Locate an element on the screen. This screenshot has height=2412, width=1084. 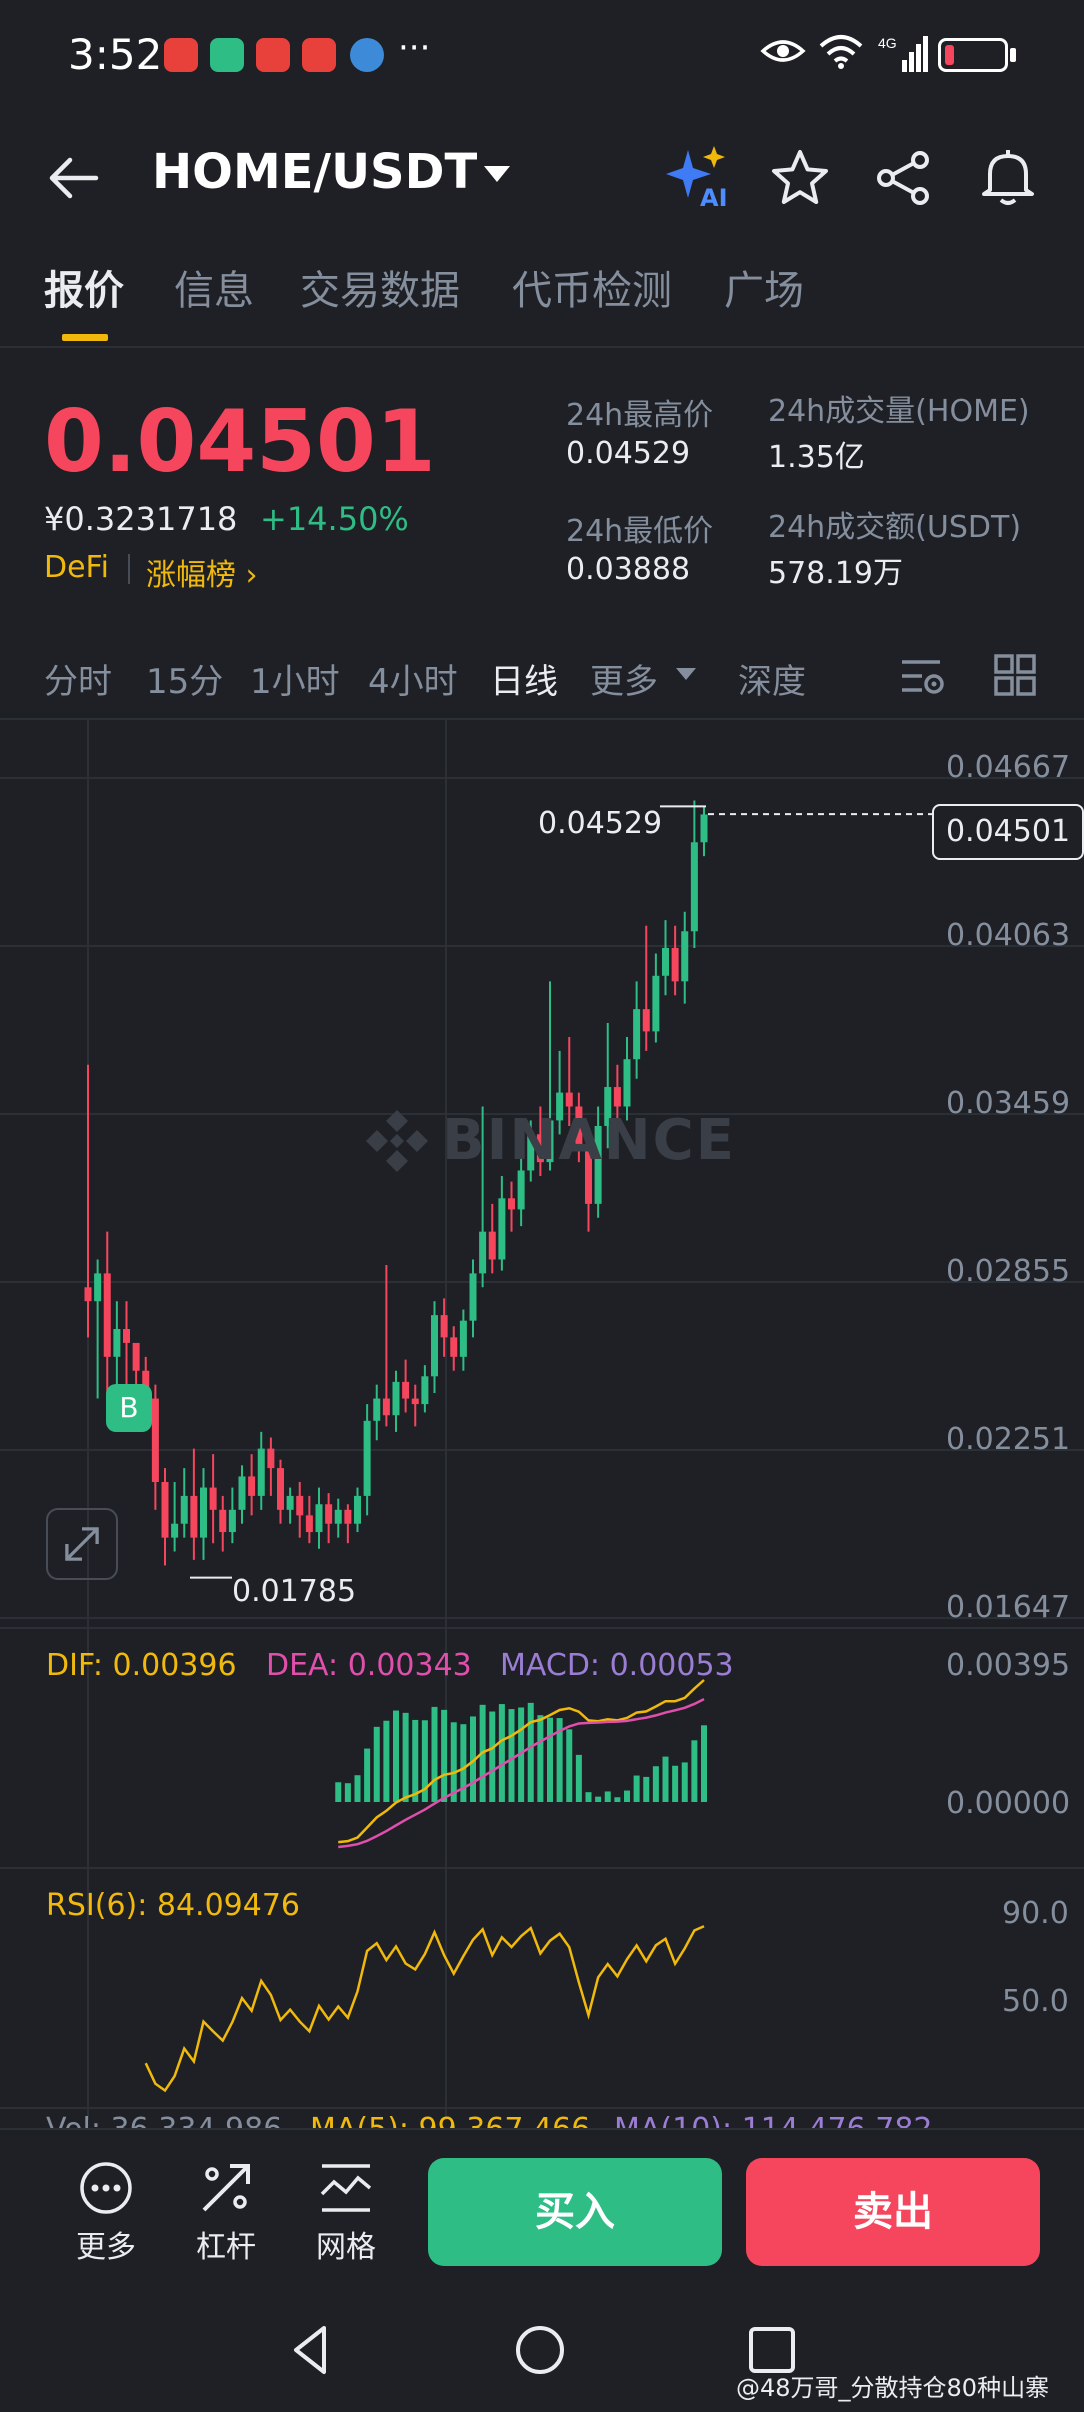
macd-y-tick: 0.00395 is located at coordinates (1008, 1665).